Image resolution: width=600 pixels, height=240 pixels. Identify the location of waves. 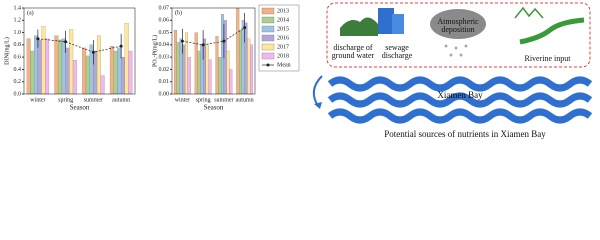
(460, 100).